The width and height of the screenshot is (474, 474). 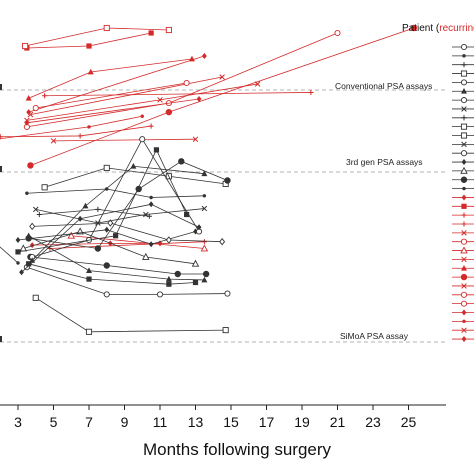 What do you see at coordinates (384, 162) in the screenshot?
I see `ref-label-3rd-gen: 3rd gen PSA assays` at bounding box center [384, 162].